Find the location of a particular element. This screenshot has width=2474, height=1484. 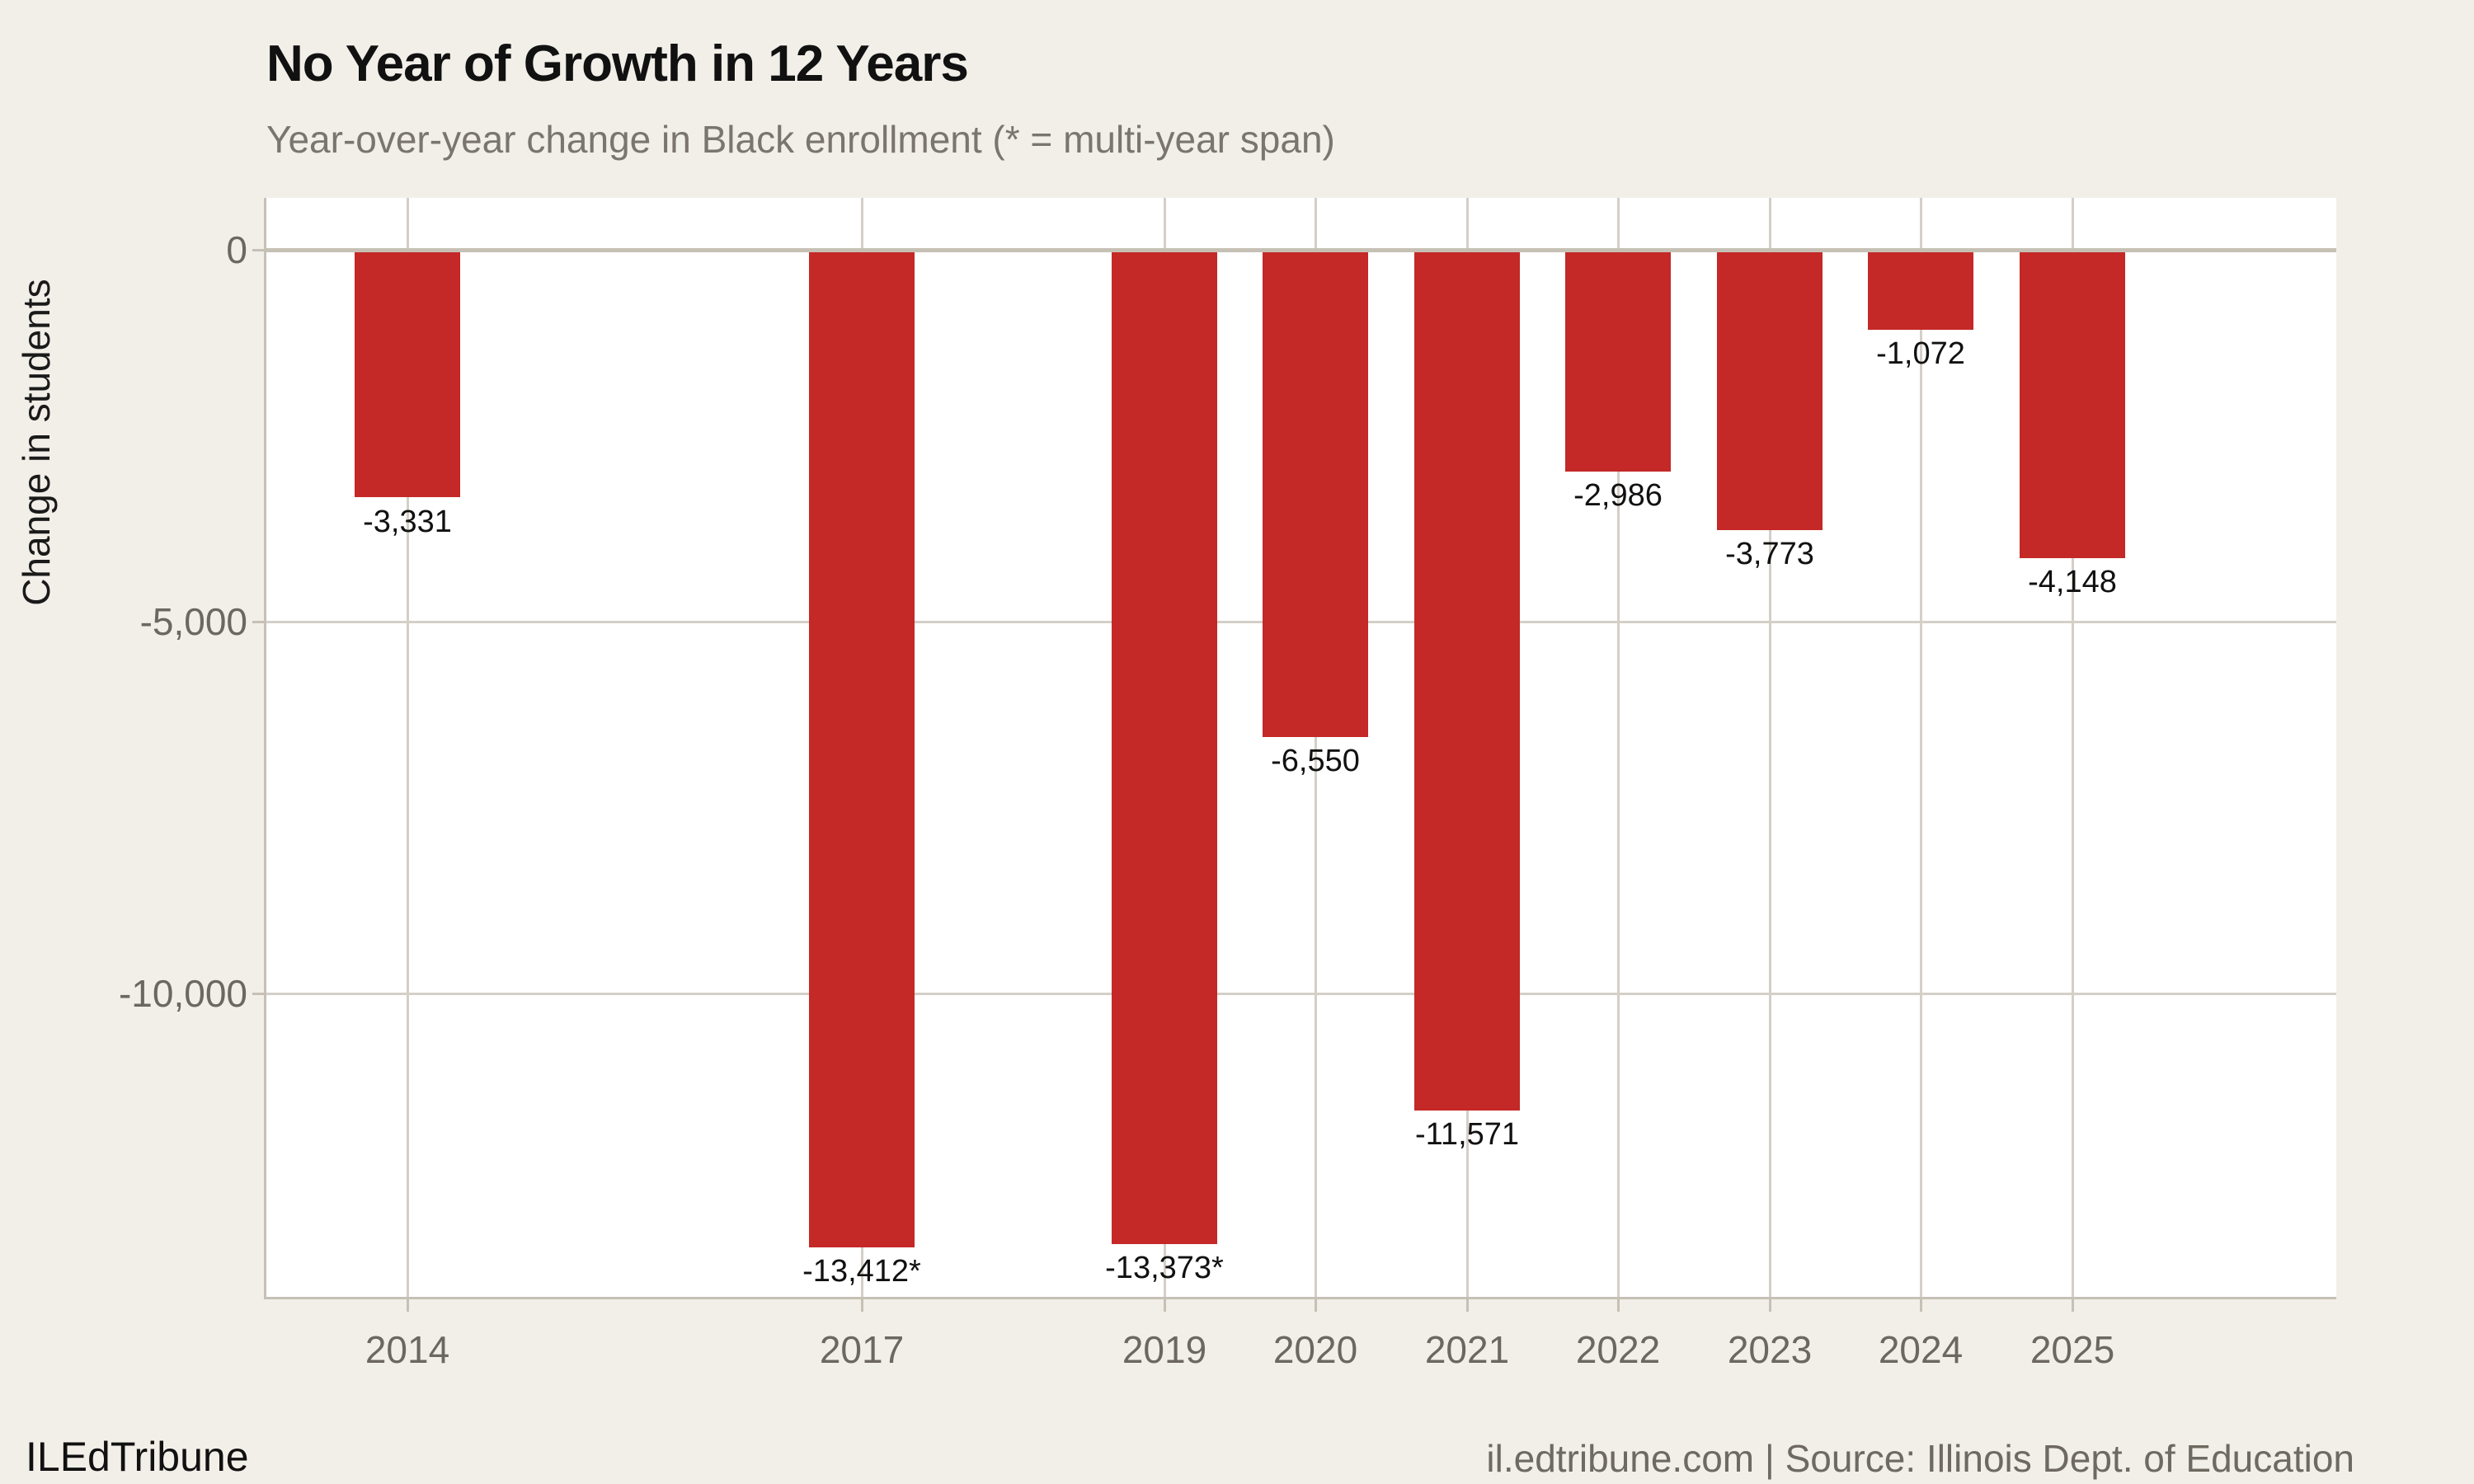

bar-2022 is located at coordinates (1618, 361).